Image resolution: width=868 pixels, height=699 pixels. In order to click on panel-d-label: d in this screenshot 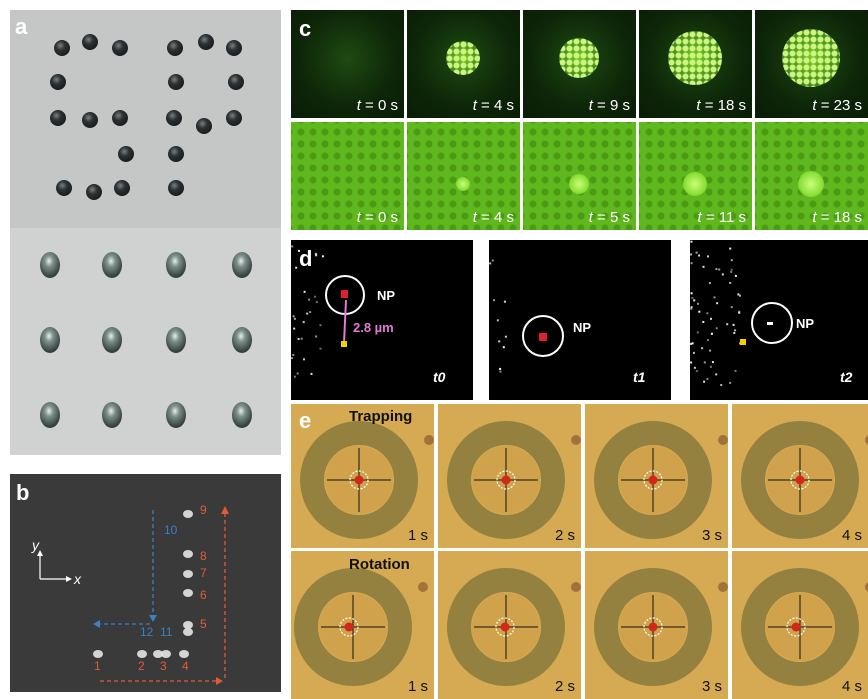, I will do `click(306, 258)`.